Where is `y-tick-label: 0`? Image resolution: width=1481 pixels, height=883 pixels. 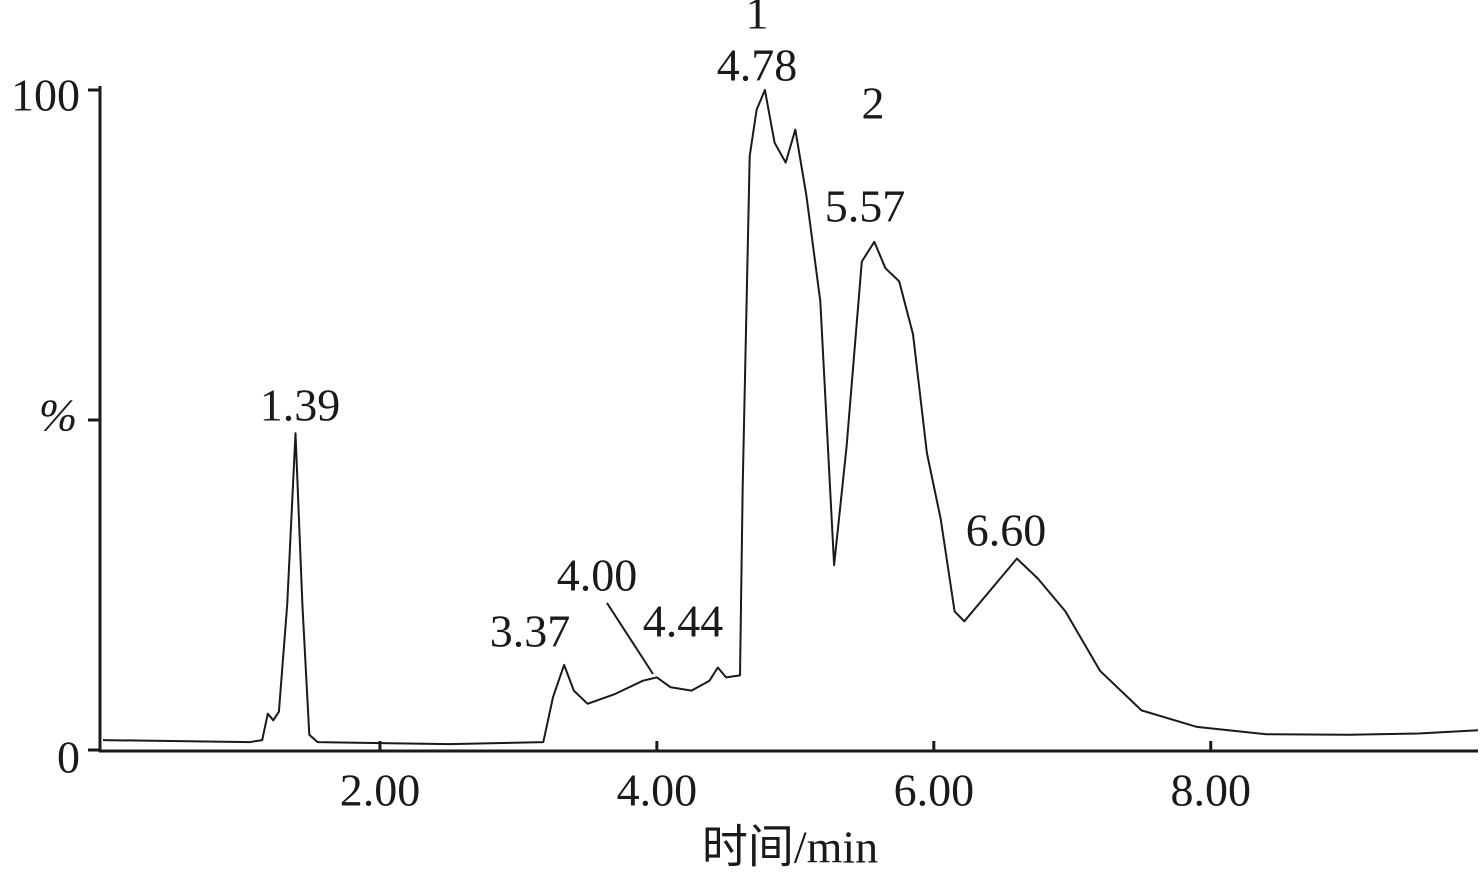
y-tick-label: 0 is located at coordinates (68, 757).